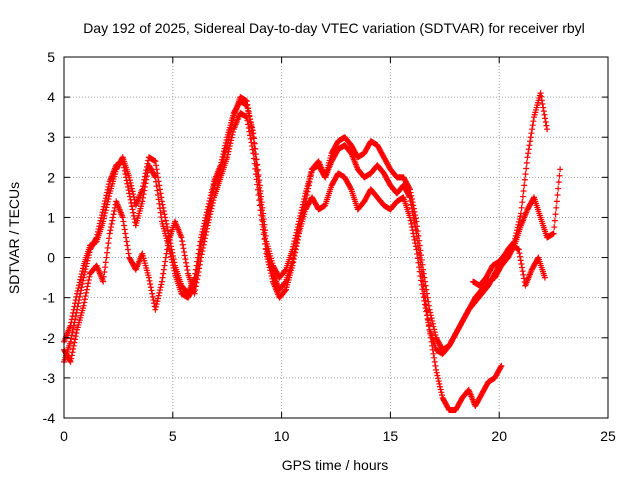 This screenshot has height=480, width=640. Describe the element at coordinates (51, 217) in the screenshot. I see `y-tick-label: 1` at that location.